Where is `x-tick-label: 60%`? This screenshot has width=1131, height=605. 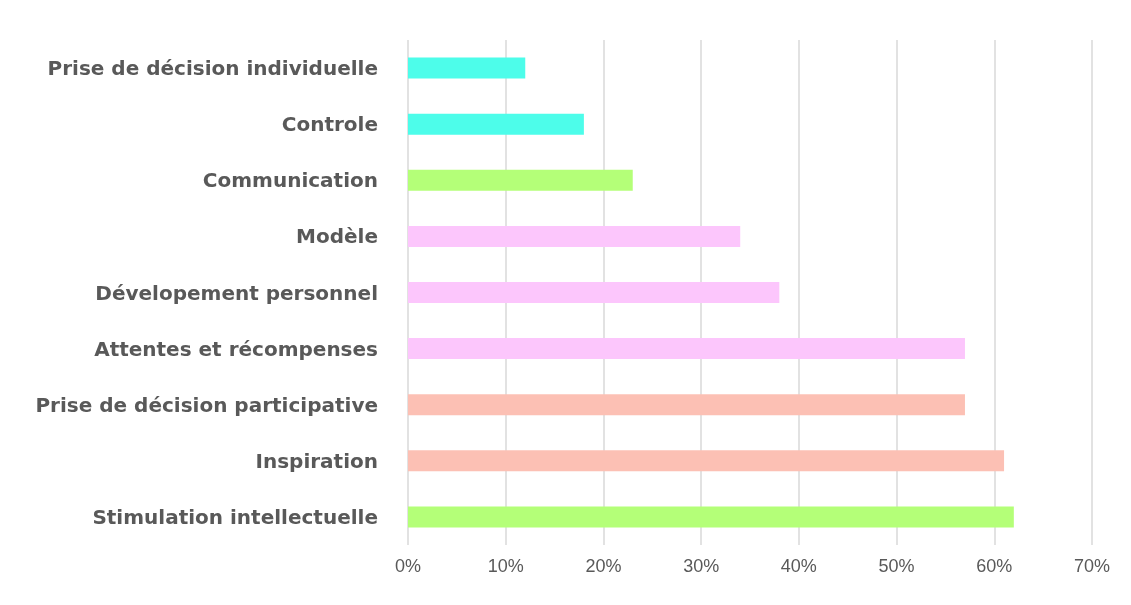
x-tick-label: 60% is located at coordinates (994, 566).